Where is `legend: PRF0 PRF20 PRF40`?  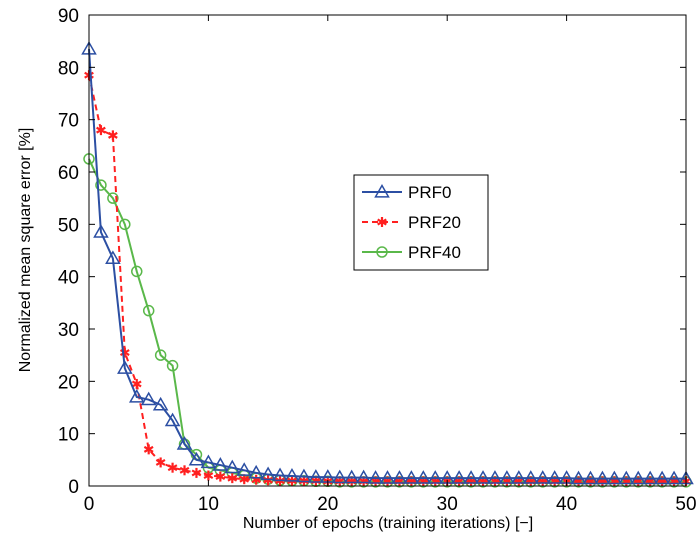 legend: PRF0 PRF20 PRF40 is located at coordinates (421, 222).